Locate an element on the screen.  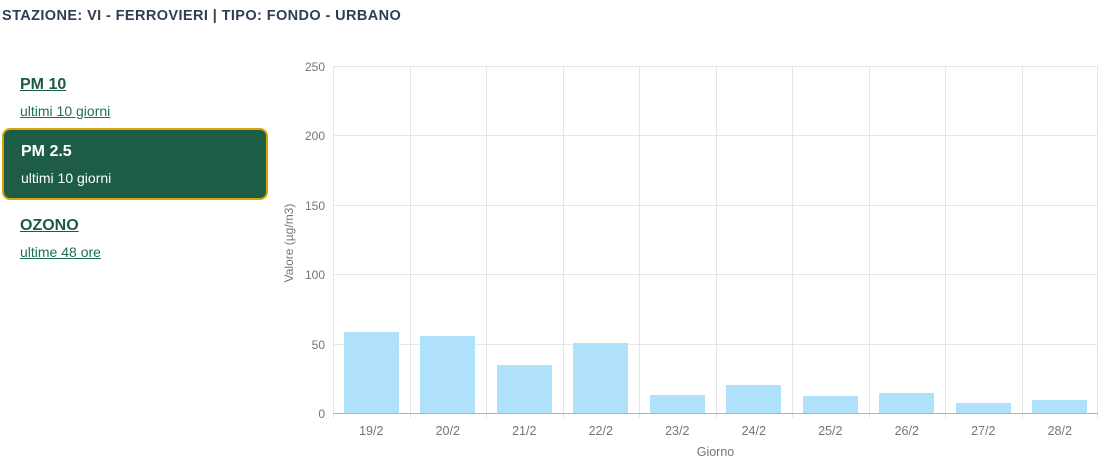
x-tick-label: 23/2 is located at coordinates (677, 431).